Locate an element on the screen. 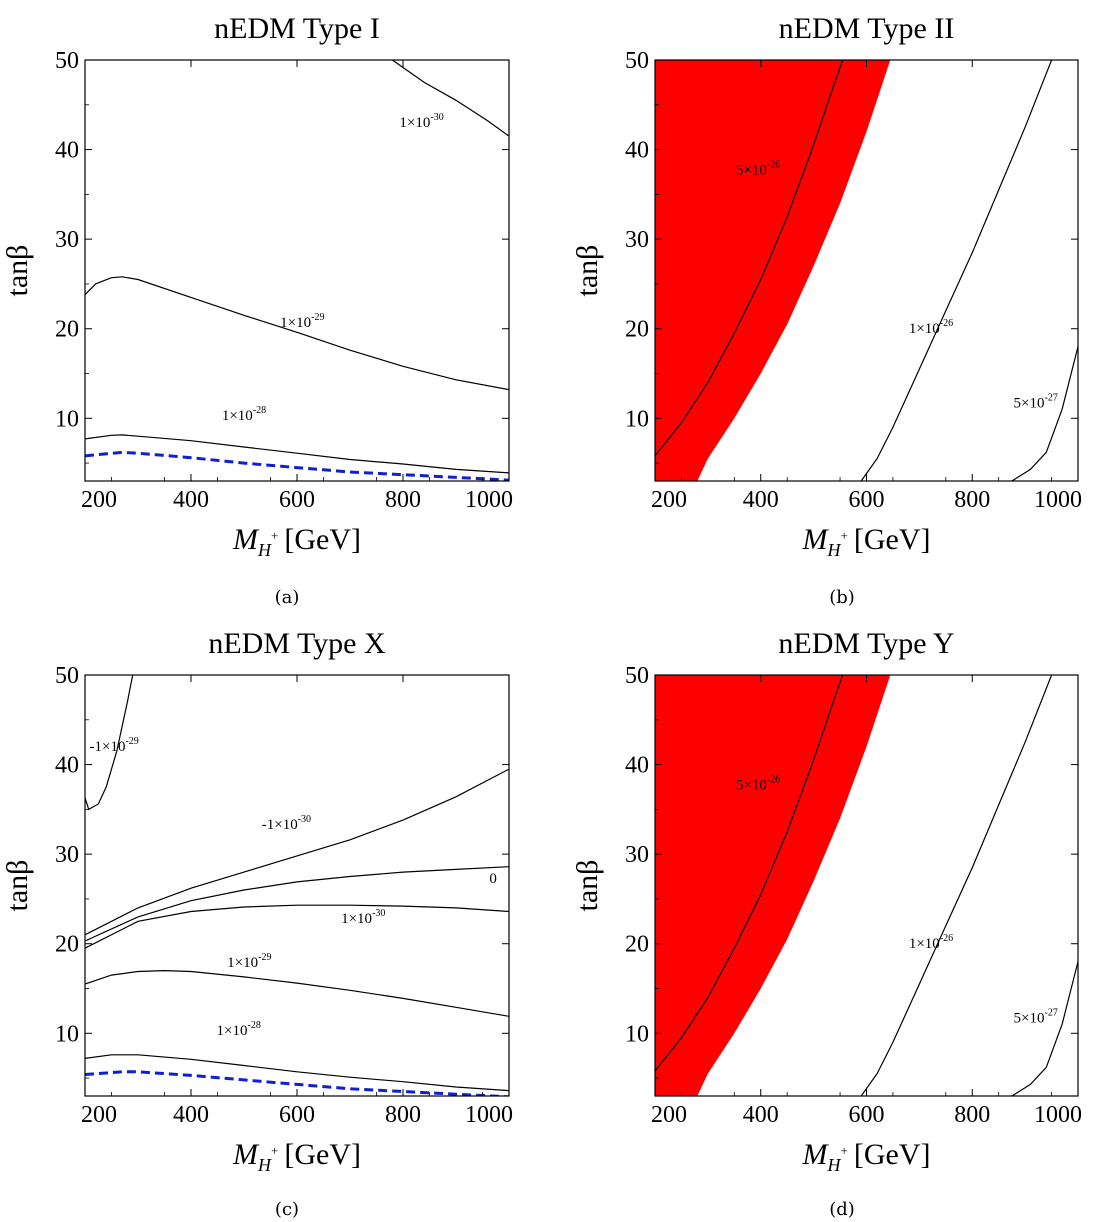  chart-title: nEDM Type I is located at coordinates (297, 28).